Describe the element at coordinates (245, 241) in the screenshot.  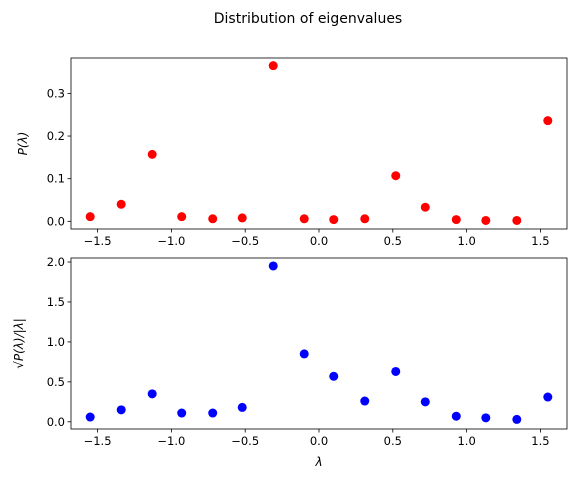
I see `top-xtick-label: −0.5` at that location.